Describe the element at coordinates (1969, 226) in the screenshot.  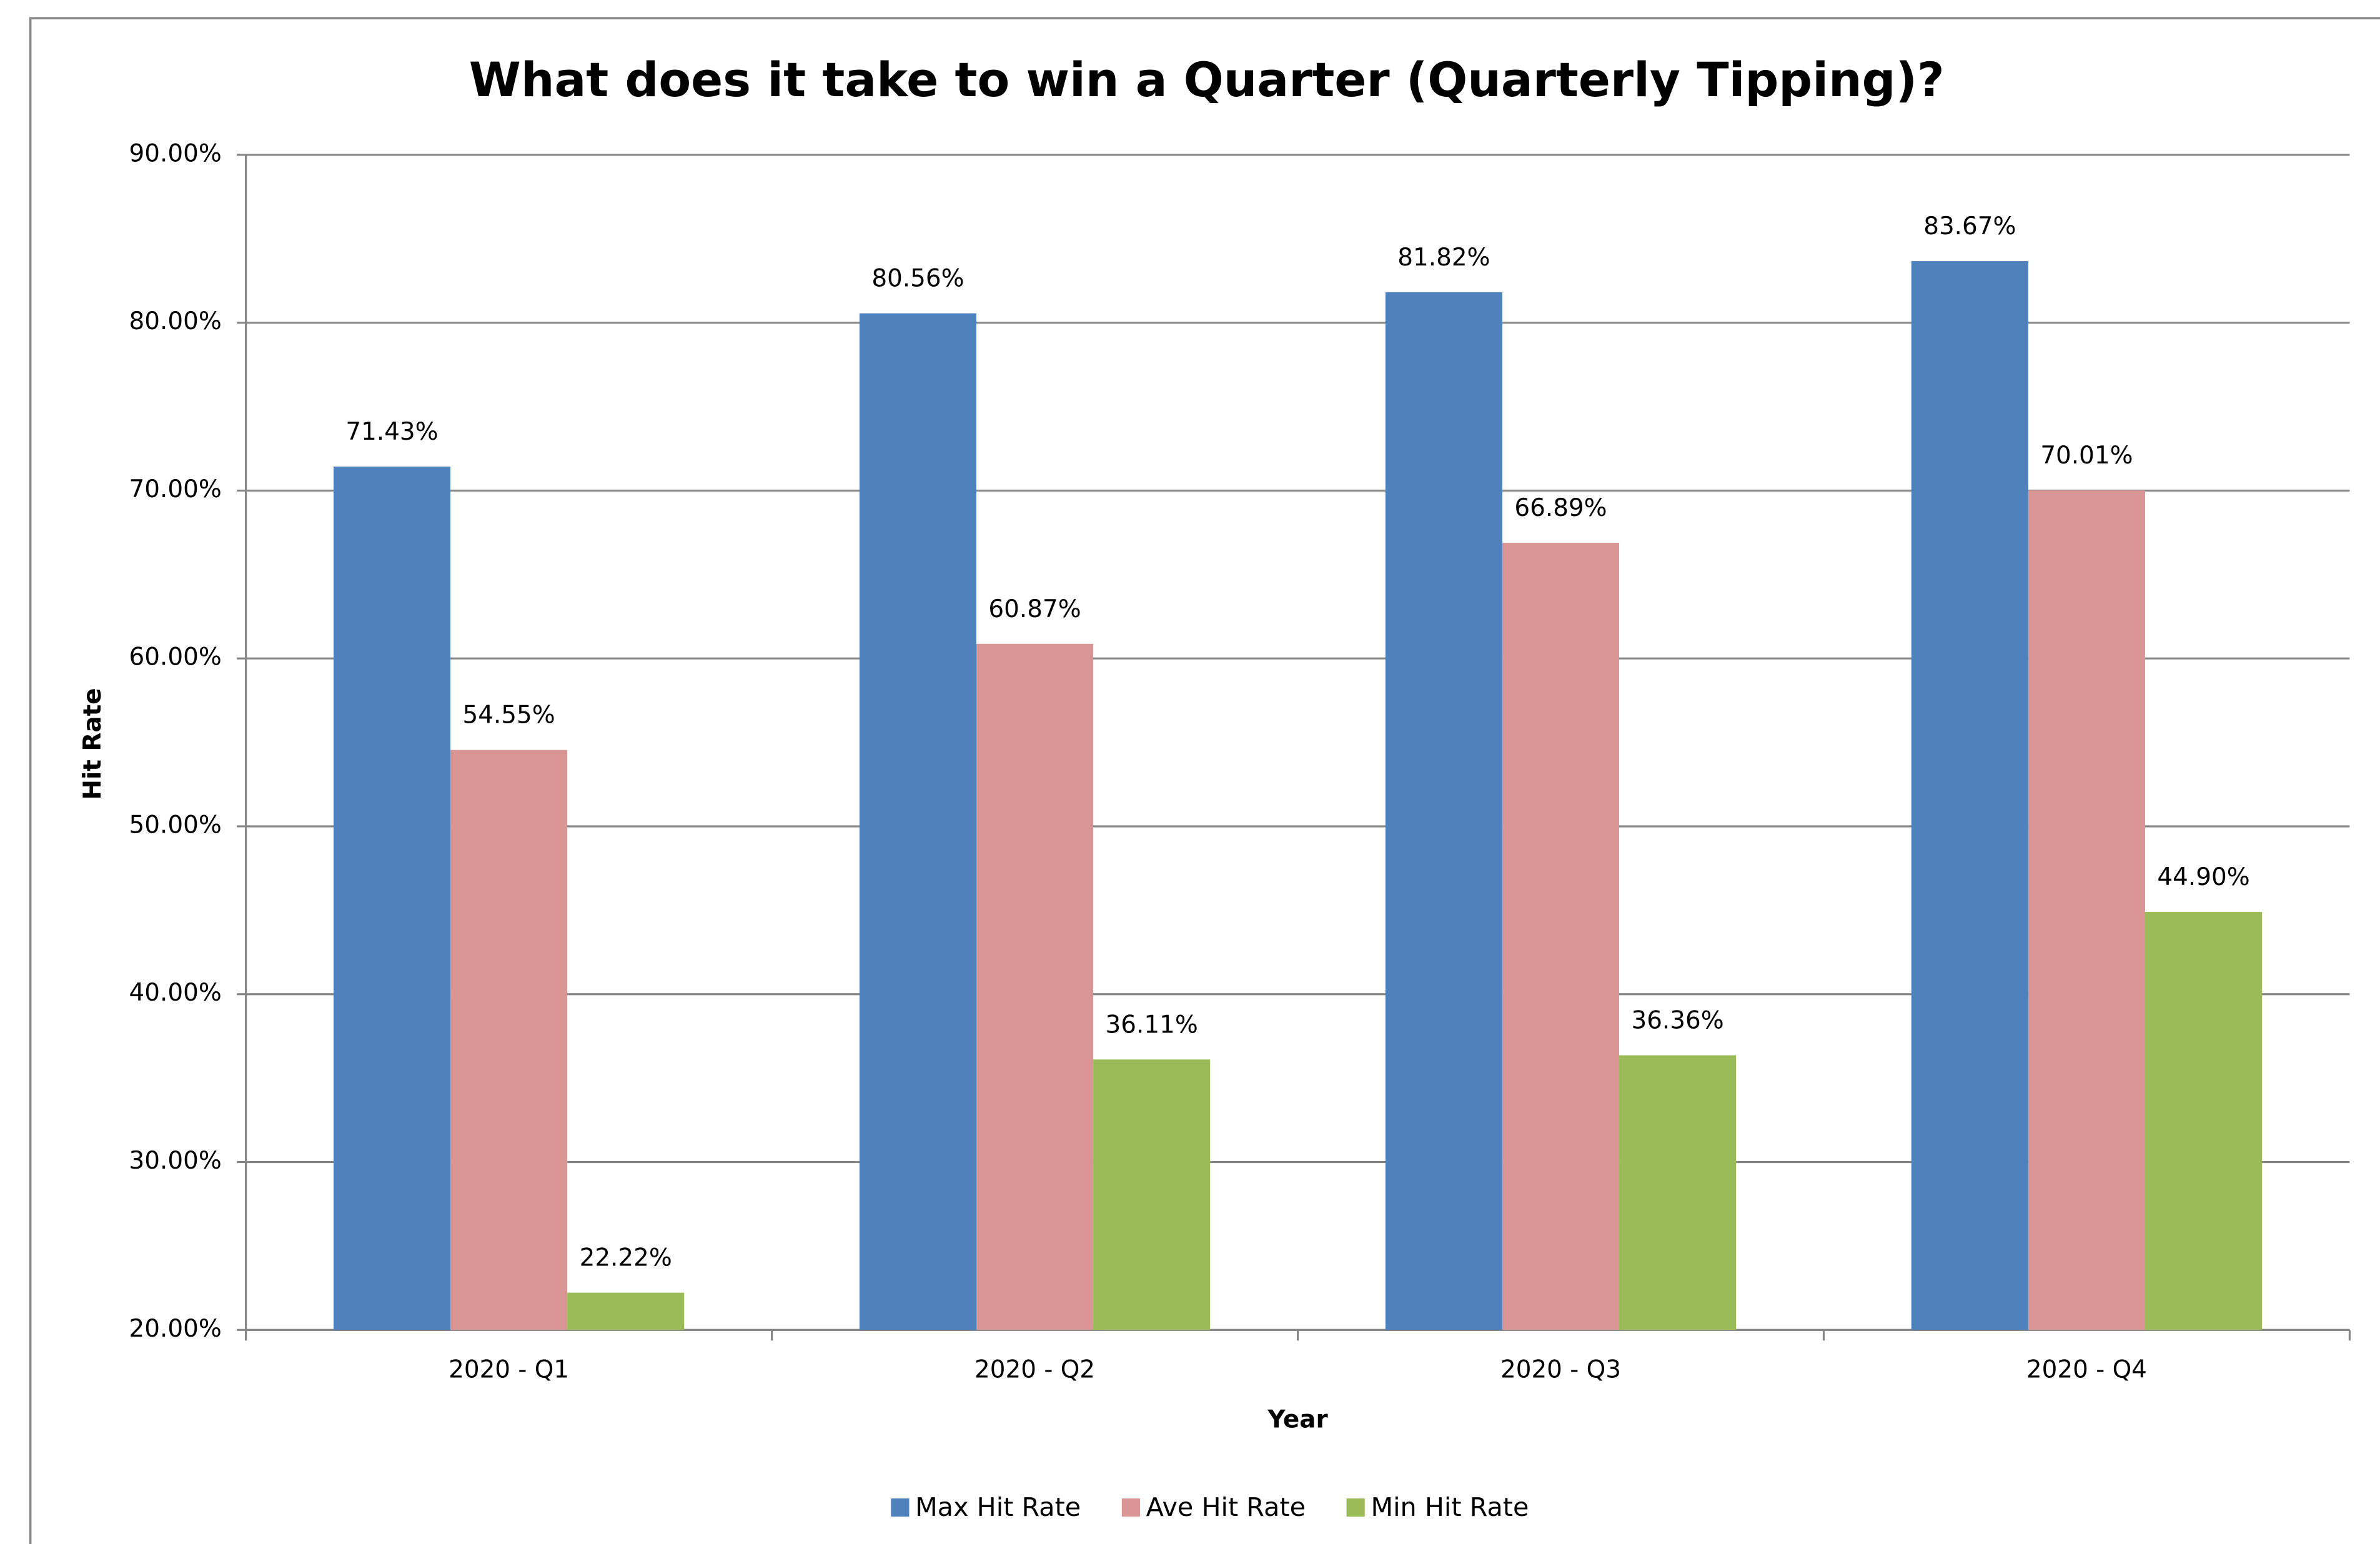
I see `value-label: 83.67%` at that location.